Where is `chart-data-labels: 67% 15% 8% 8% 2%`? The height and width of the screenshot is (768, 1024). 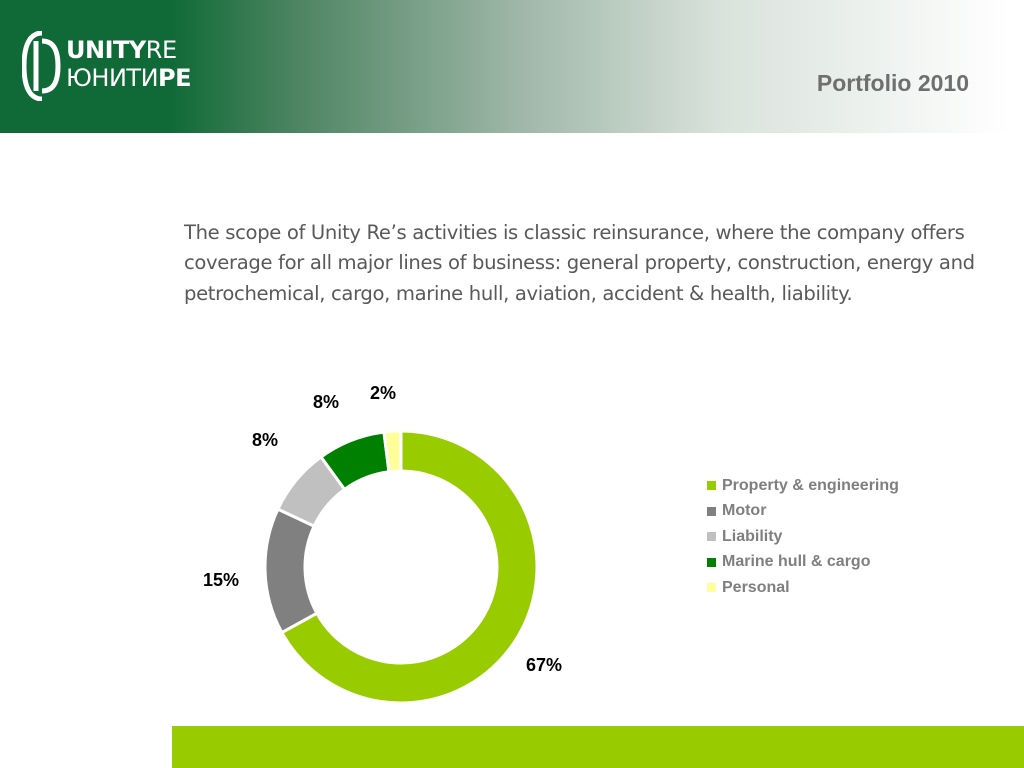
chart-data-labels: 67% 15% 8% 8% 2% is located at coordinates (382, 529).